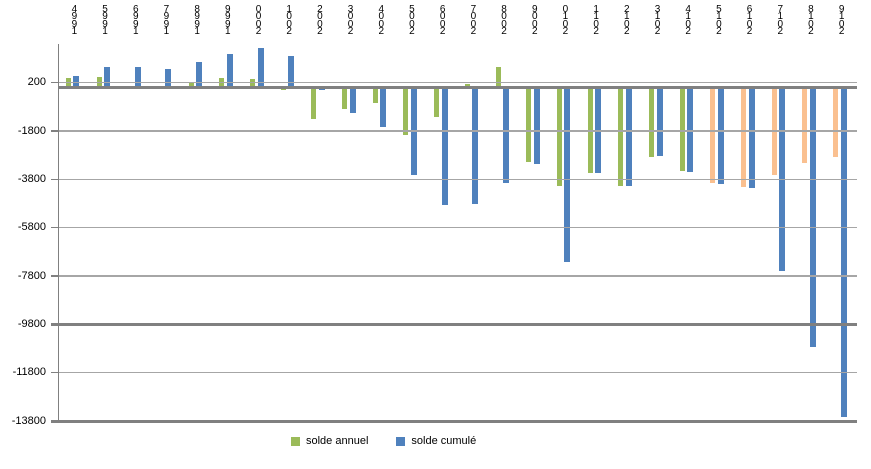 The image size is (871, 469). I want to click on bar-solde-cumule-2007, so click(475, 145).